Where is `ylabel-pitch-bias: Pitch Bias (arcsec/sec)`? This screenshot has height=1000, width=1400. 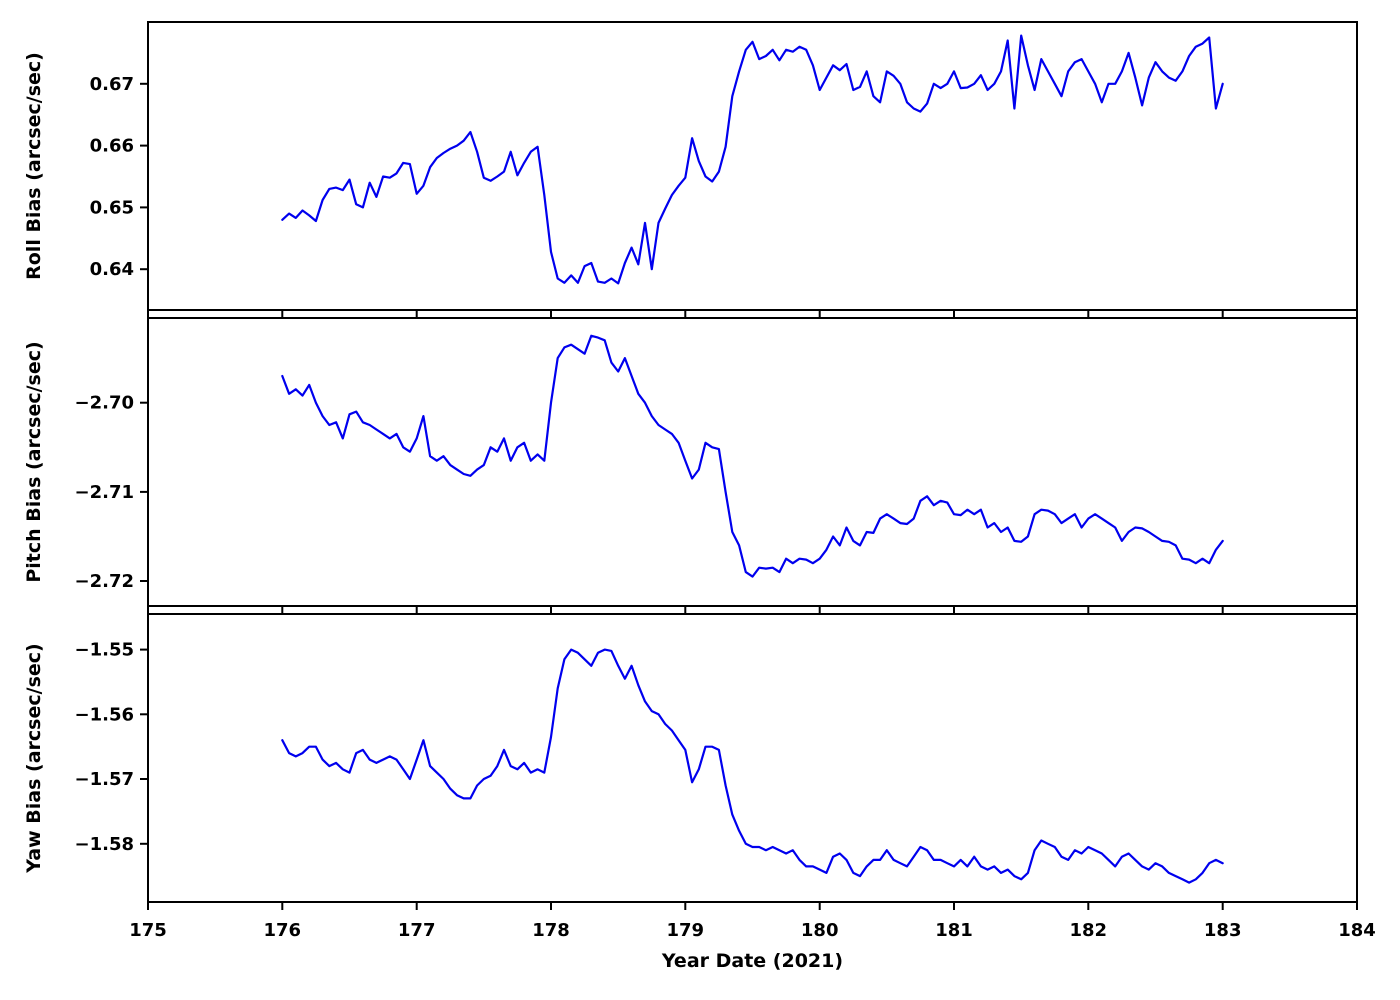
ylabel-pitch-bias: Pitch Bias (arcsec/sec) is located at coordinates (34, 462).